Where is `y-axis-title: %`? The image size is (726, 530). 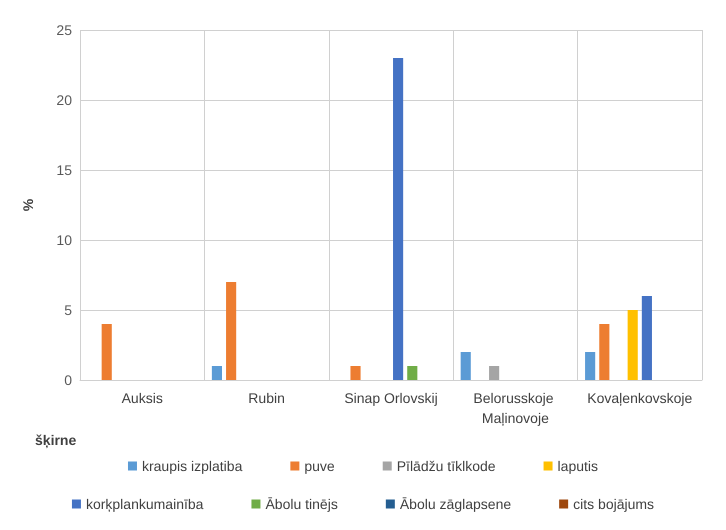
y-axis-title: % is located at coordinates (28, 205).